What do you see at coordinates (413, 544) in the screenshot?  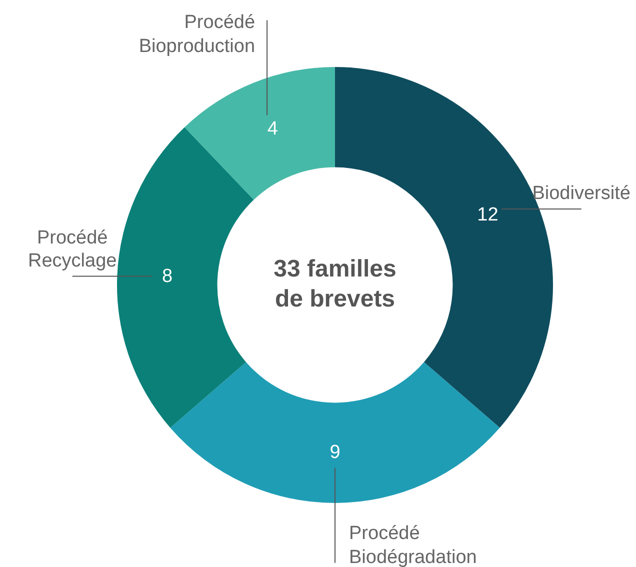 I see `slice-label: Procédé Biodégradation` at bounding box center [413, 544].